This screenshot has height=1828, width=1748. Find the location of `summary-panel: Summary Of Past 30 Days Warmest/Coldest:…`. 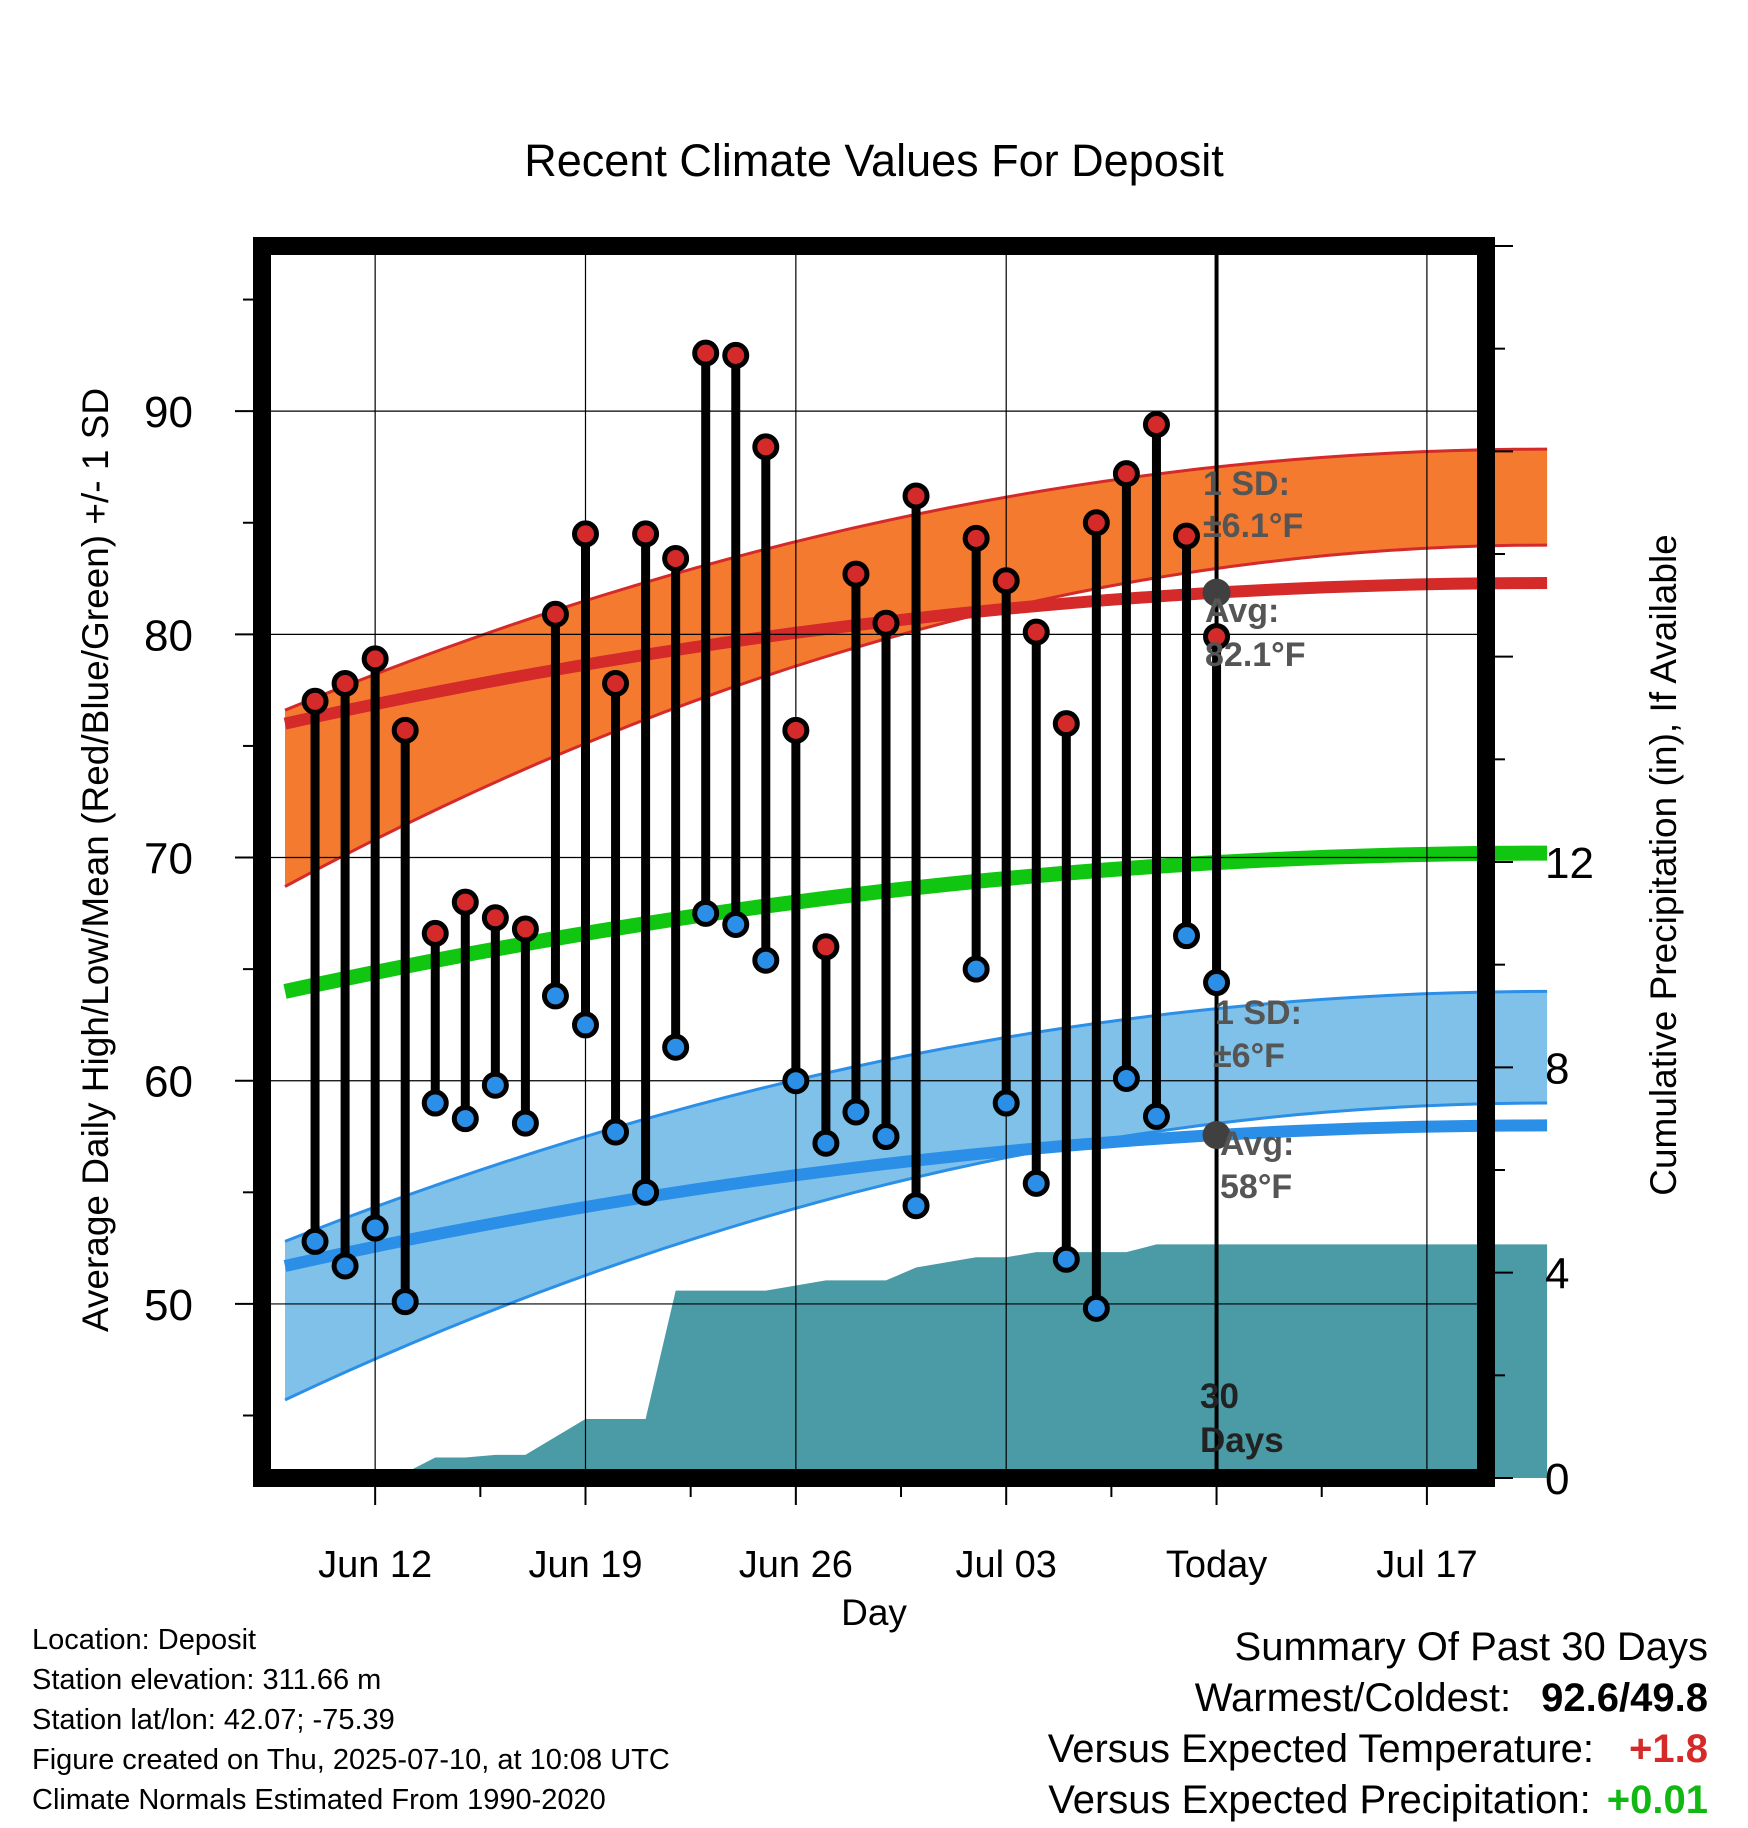

summary-panel: Summary Of Past 30 Days Warmest/Coldest:… is located at coordinates (1378, 1724).